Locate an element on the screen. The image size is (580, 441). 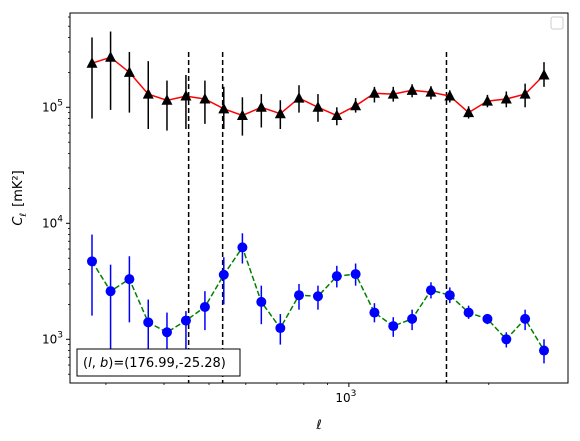
y-axis-label: Cℓ [mK²] is located at coordinates (20, 197).